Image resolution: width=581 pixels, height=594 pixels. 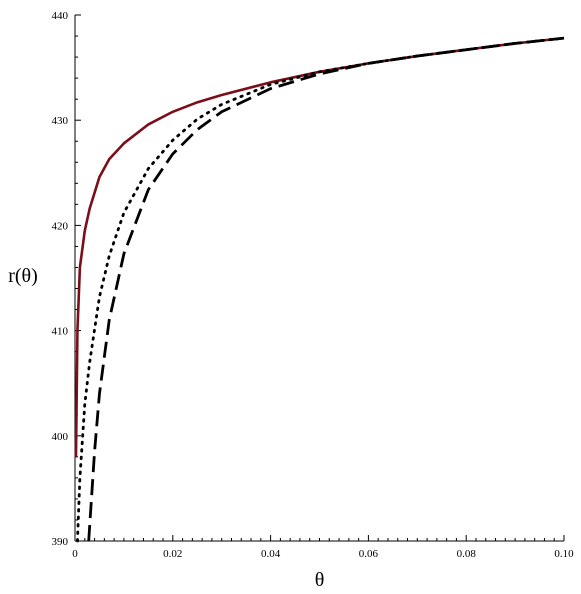 What do you see at coordinates (60, 16) in the screenshot?
I see `y-tick-label: 440` at bounding box center [60, 16].